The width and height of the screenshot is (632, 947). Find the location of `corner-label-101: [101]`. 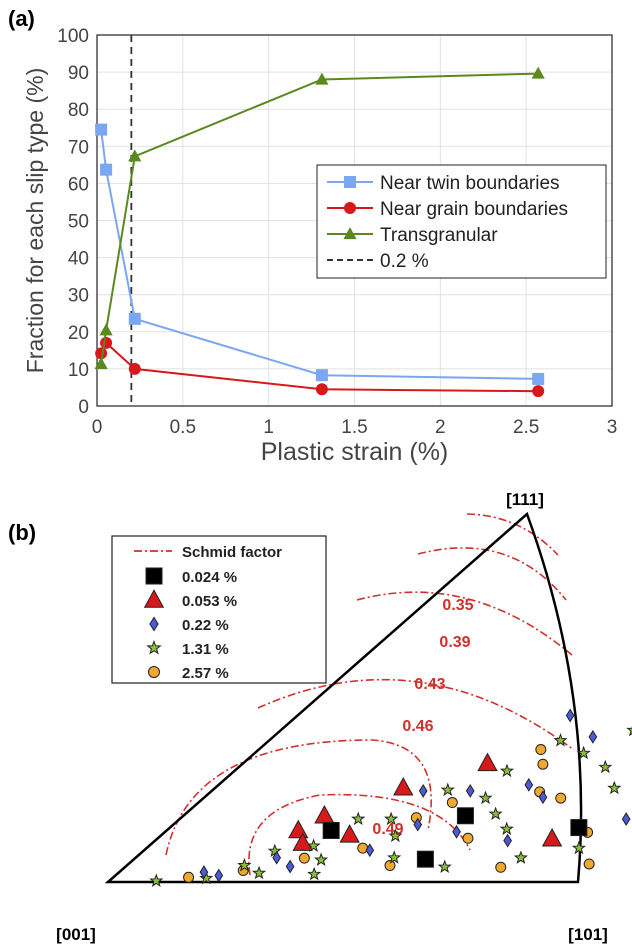

corner-label-101: [101] is located at coordinates (588, 934).